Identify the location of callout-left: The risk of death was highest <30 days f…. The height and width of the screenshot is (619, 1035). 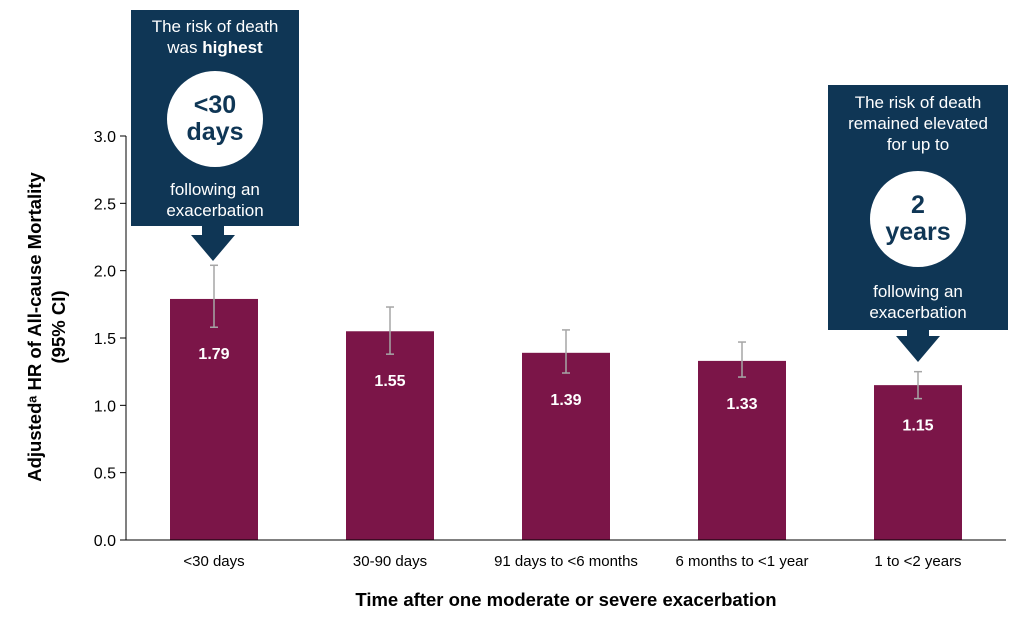
(215, 118).